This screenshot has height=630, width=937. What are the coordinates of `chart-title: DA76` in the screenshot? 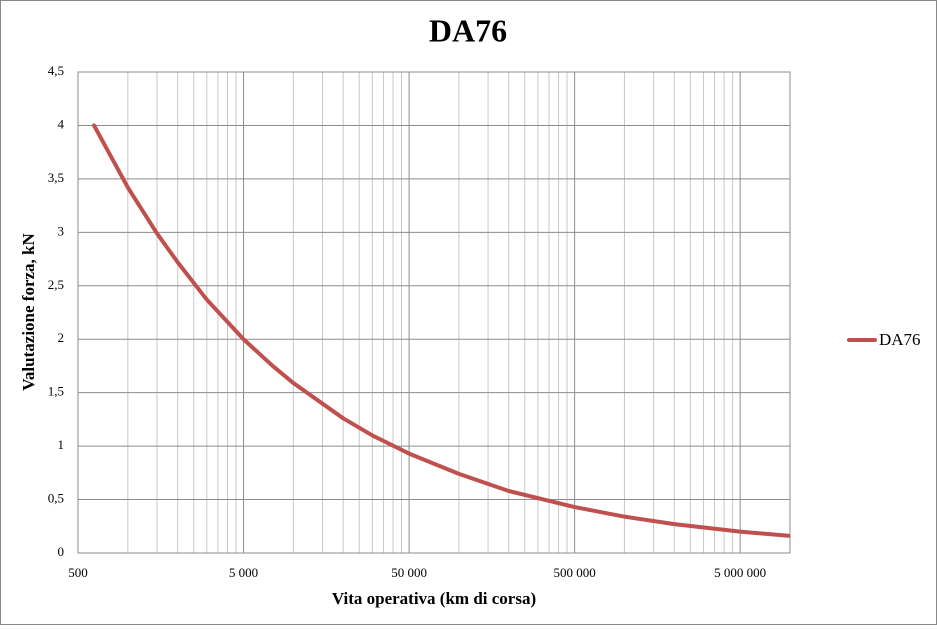 It's located at (468, 30).